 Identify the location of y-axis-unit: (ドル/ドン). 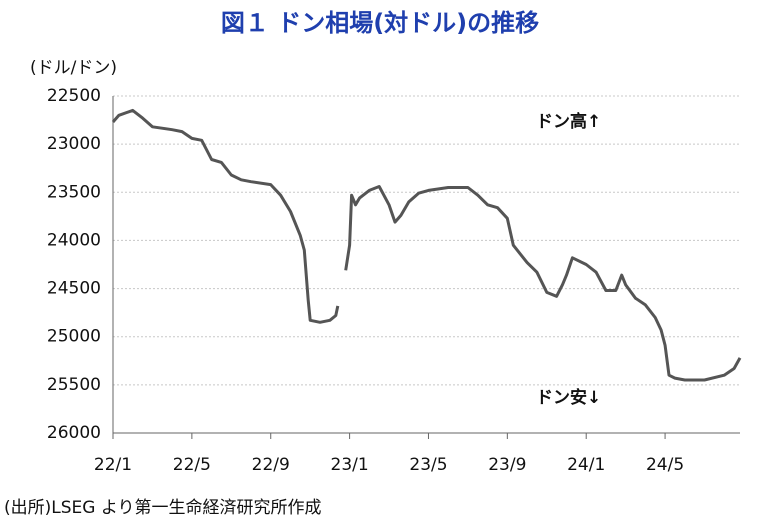
(73, 68).